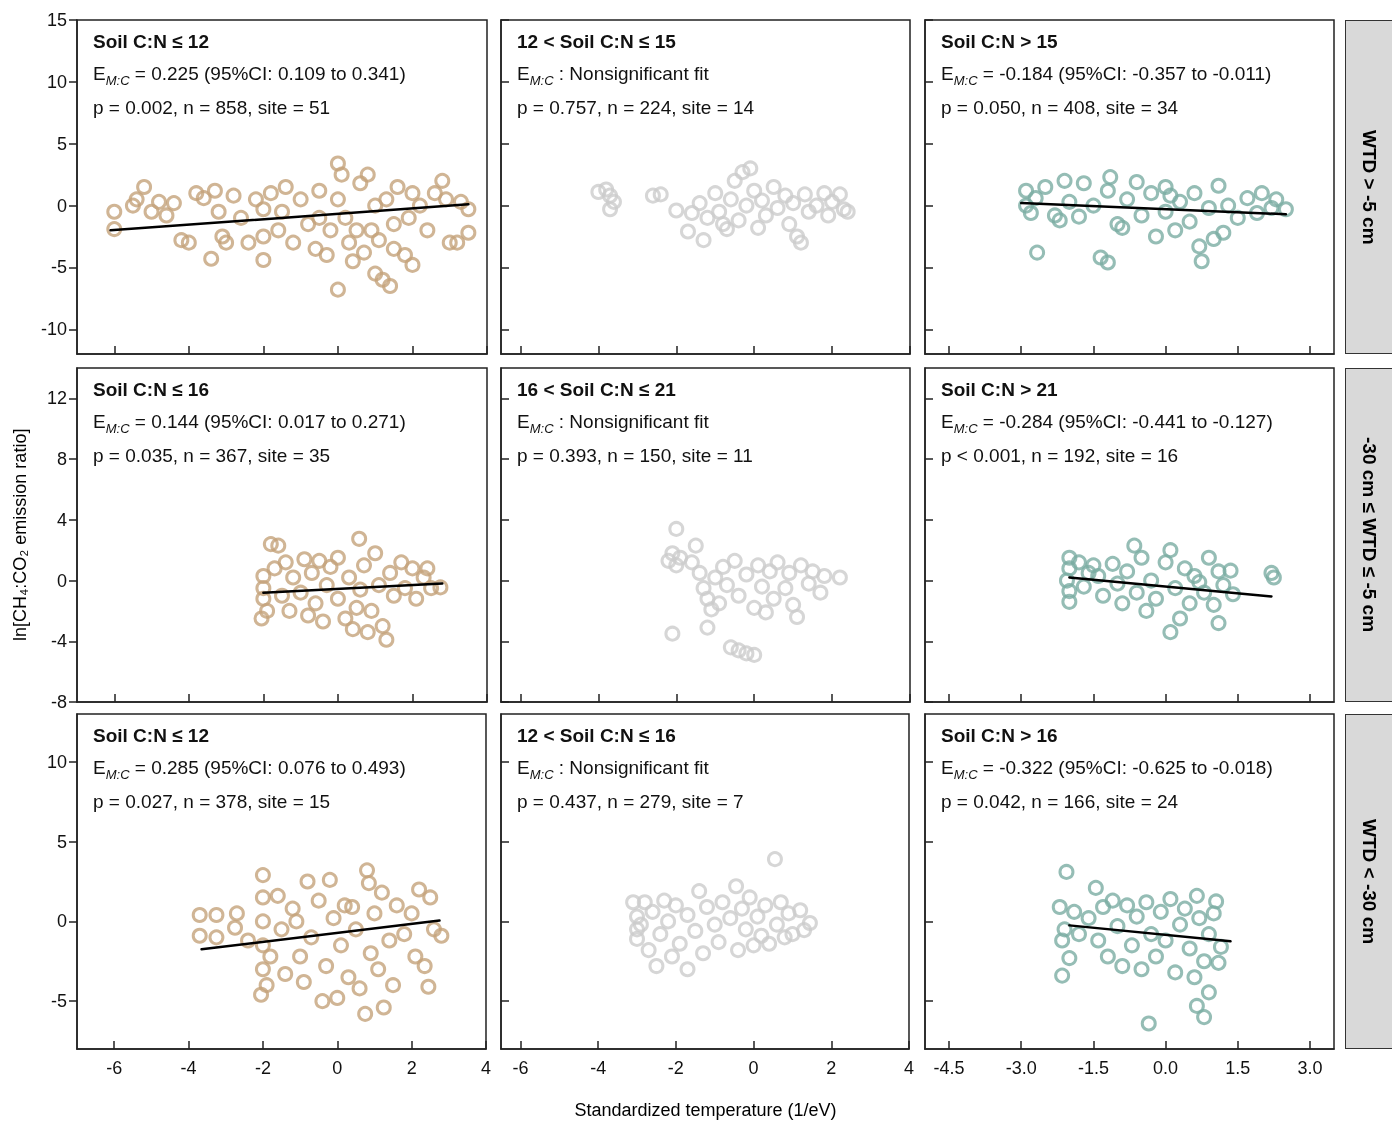  What do you see at coordinates (613, 424) in the screenshot?
I see `annotation: E$_{M:C}$ : Nonsignificant fit` at bounding box center [613, 424].